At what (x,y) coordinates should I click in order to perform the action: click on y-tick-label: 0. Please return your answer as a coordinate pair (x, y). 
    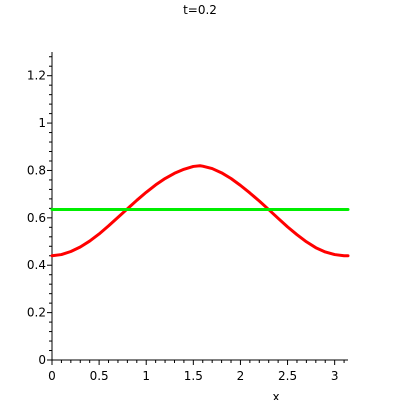
    Looking at the image, I should click on (42, 360).